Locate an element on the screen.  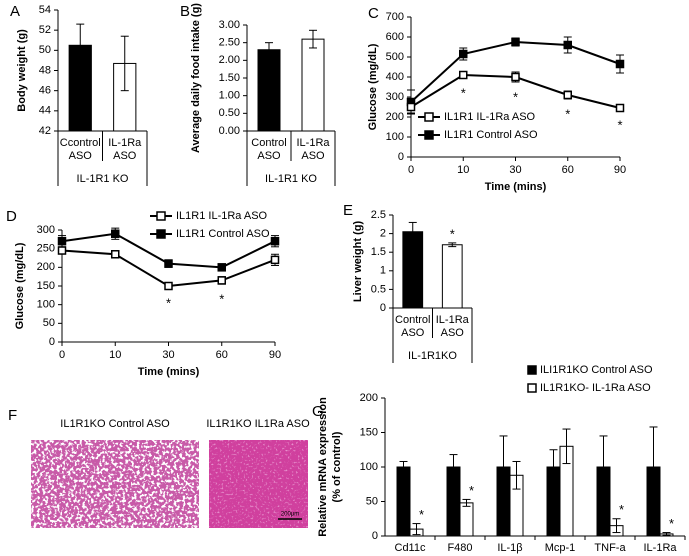
y-axis-label: Body weight (g) is located at coordinates (22, 70).